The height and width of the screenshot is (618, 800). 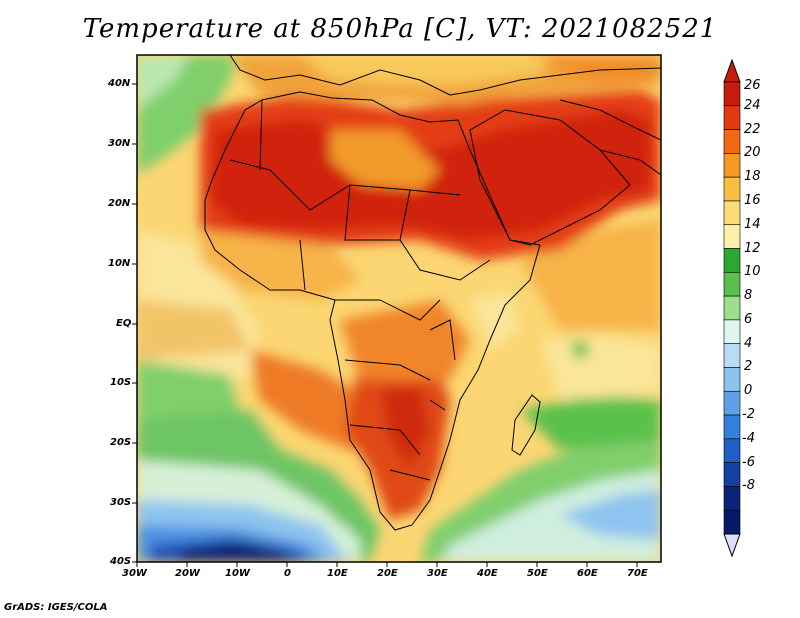 What do you see at coordinates (748, 296) in the screenshot?
I see `colorbar-label: 8` at bounding box center [748, 296].